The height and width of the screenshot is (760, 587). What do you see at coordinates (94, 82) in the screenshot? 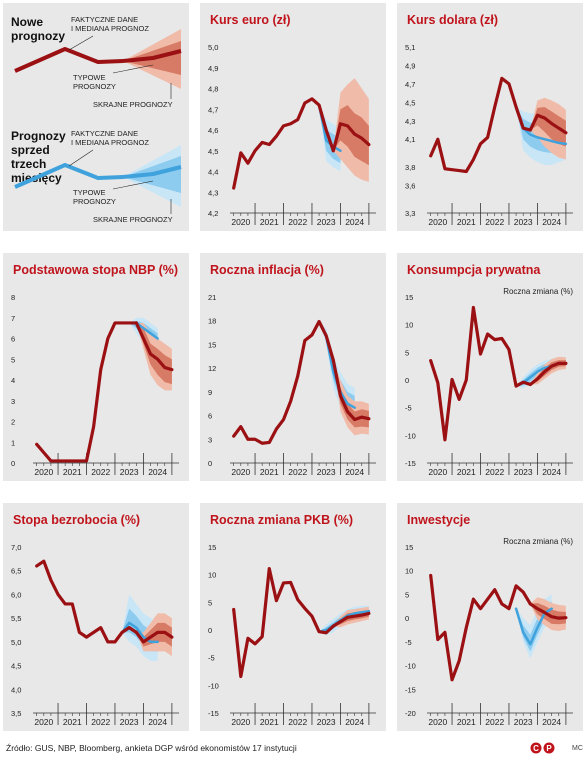
I see `legend-new-typical-label: TYPOWE PROGNOZY` at bounding box center [94, 82].